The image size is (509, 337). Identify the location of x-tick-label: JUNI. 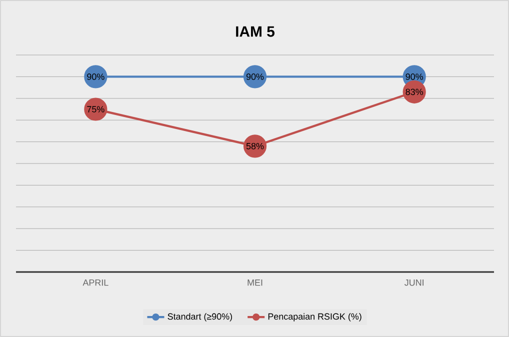
(414, 283).